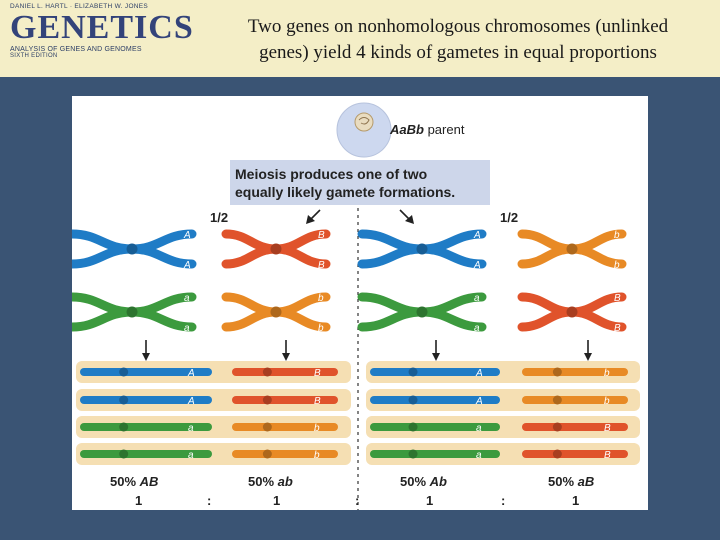  Describe the element at coordinates (429, 500) in the screenshot. I see `ratio-value-3: 1` at that location.